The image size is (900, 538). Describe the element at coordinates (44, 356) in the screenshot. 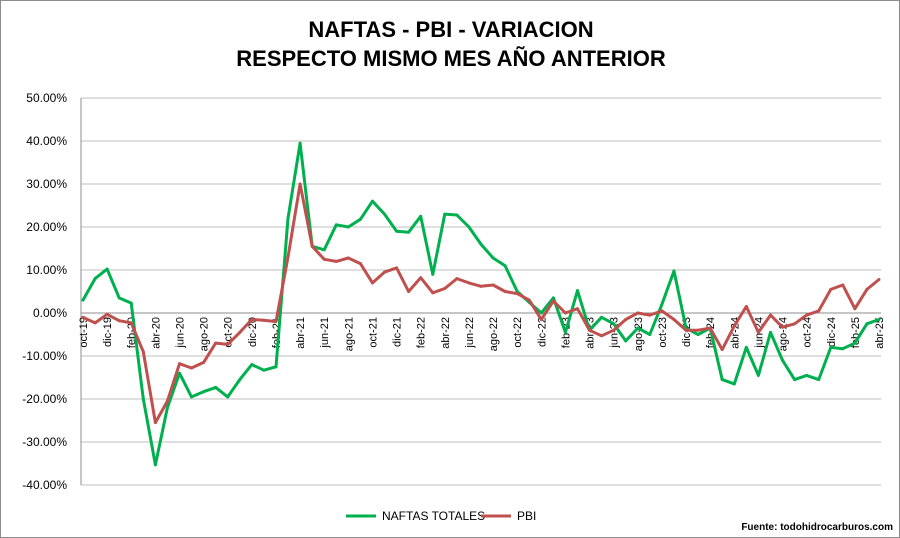

I see `y-tick-label: -10.00%` at that location.